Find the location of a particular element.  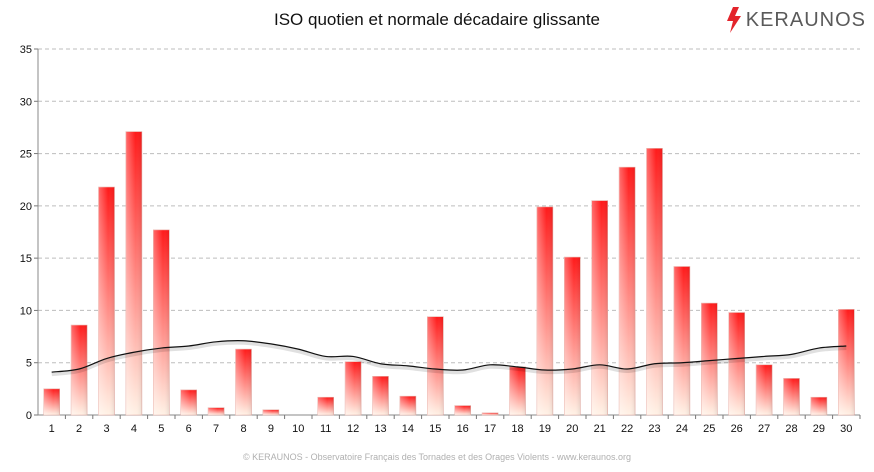

x-tick-label: 20 is located at coordinates (572, 429).